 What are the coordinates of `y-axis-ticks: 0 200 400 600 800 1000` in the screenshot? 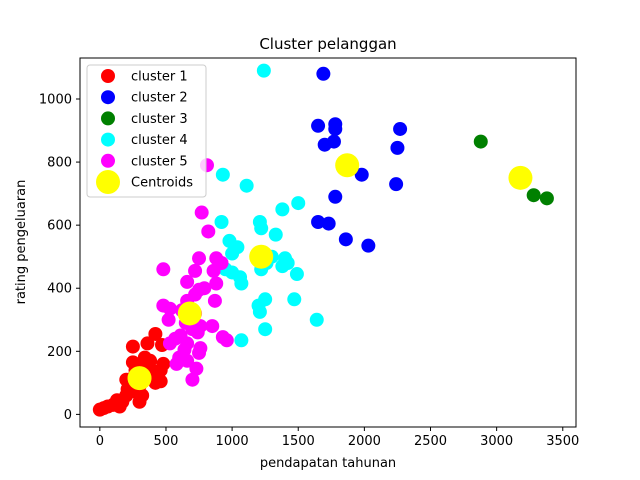 It's located at (59, 258).